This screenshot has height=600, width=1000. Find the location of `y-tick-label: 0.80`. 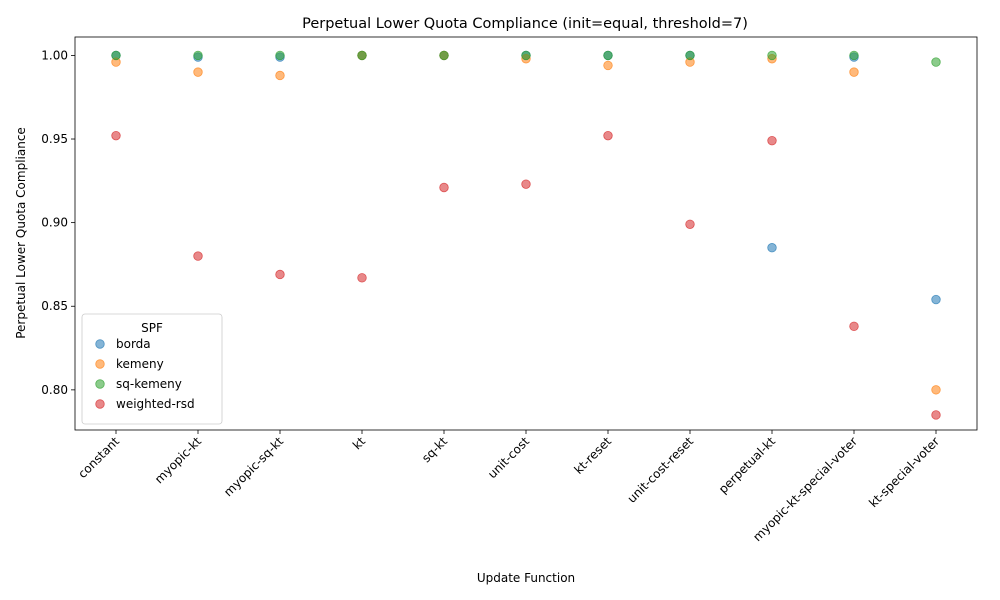

y-tick-label: 0.80 is located at coordinates (54, 390).